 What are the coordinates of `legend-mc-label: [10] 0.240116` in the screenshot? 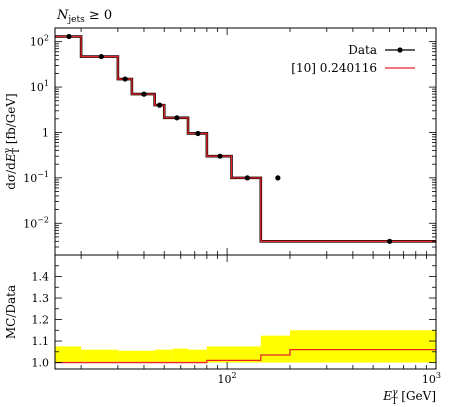 It's located at (334, 68).